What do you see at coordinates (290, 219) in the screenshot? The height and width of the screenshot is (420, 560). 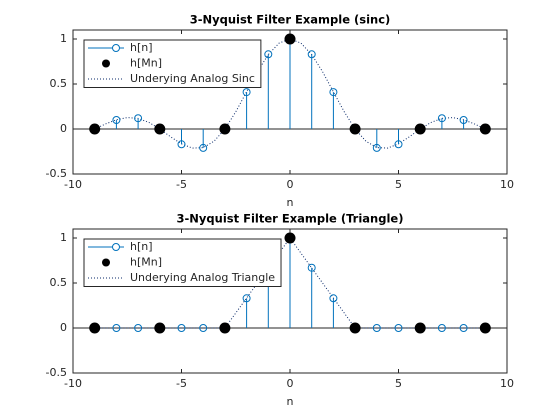 I see `chart-title: 3-Nyquist Filter Example (Triangle)` at bounding box center [290, 219].